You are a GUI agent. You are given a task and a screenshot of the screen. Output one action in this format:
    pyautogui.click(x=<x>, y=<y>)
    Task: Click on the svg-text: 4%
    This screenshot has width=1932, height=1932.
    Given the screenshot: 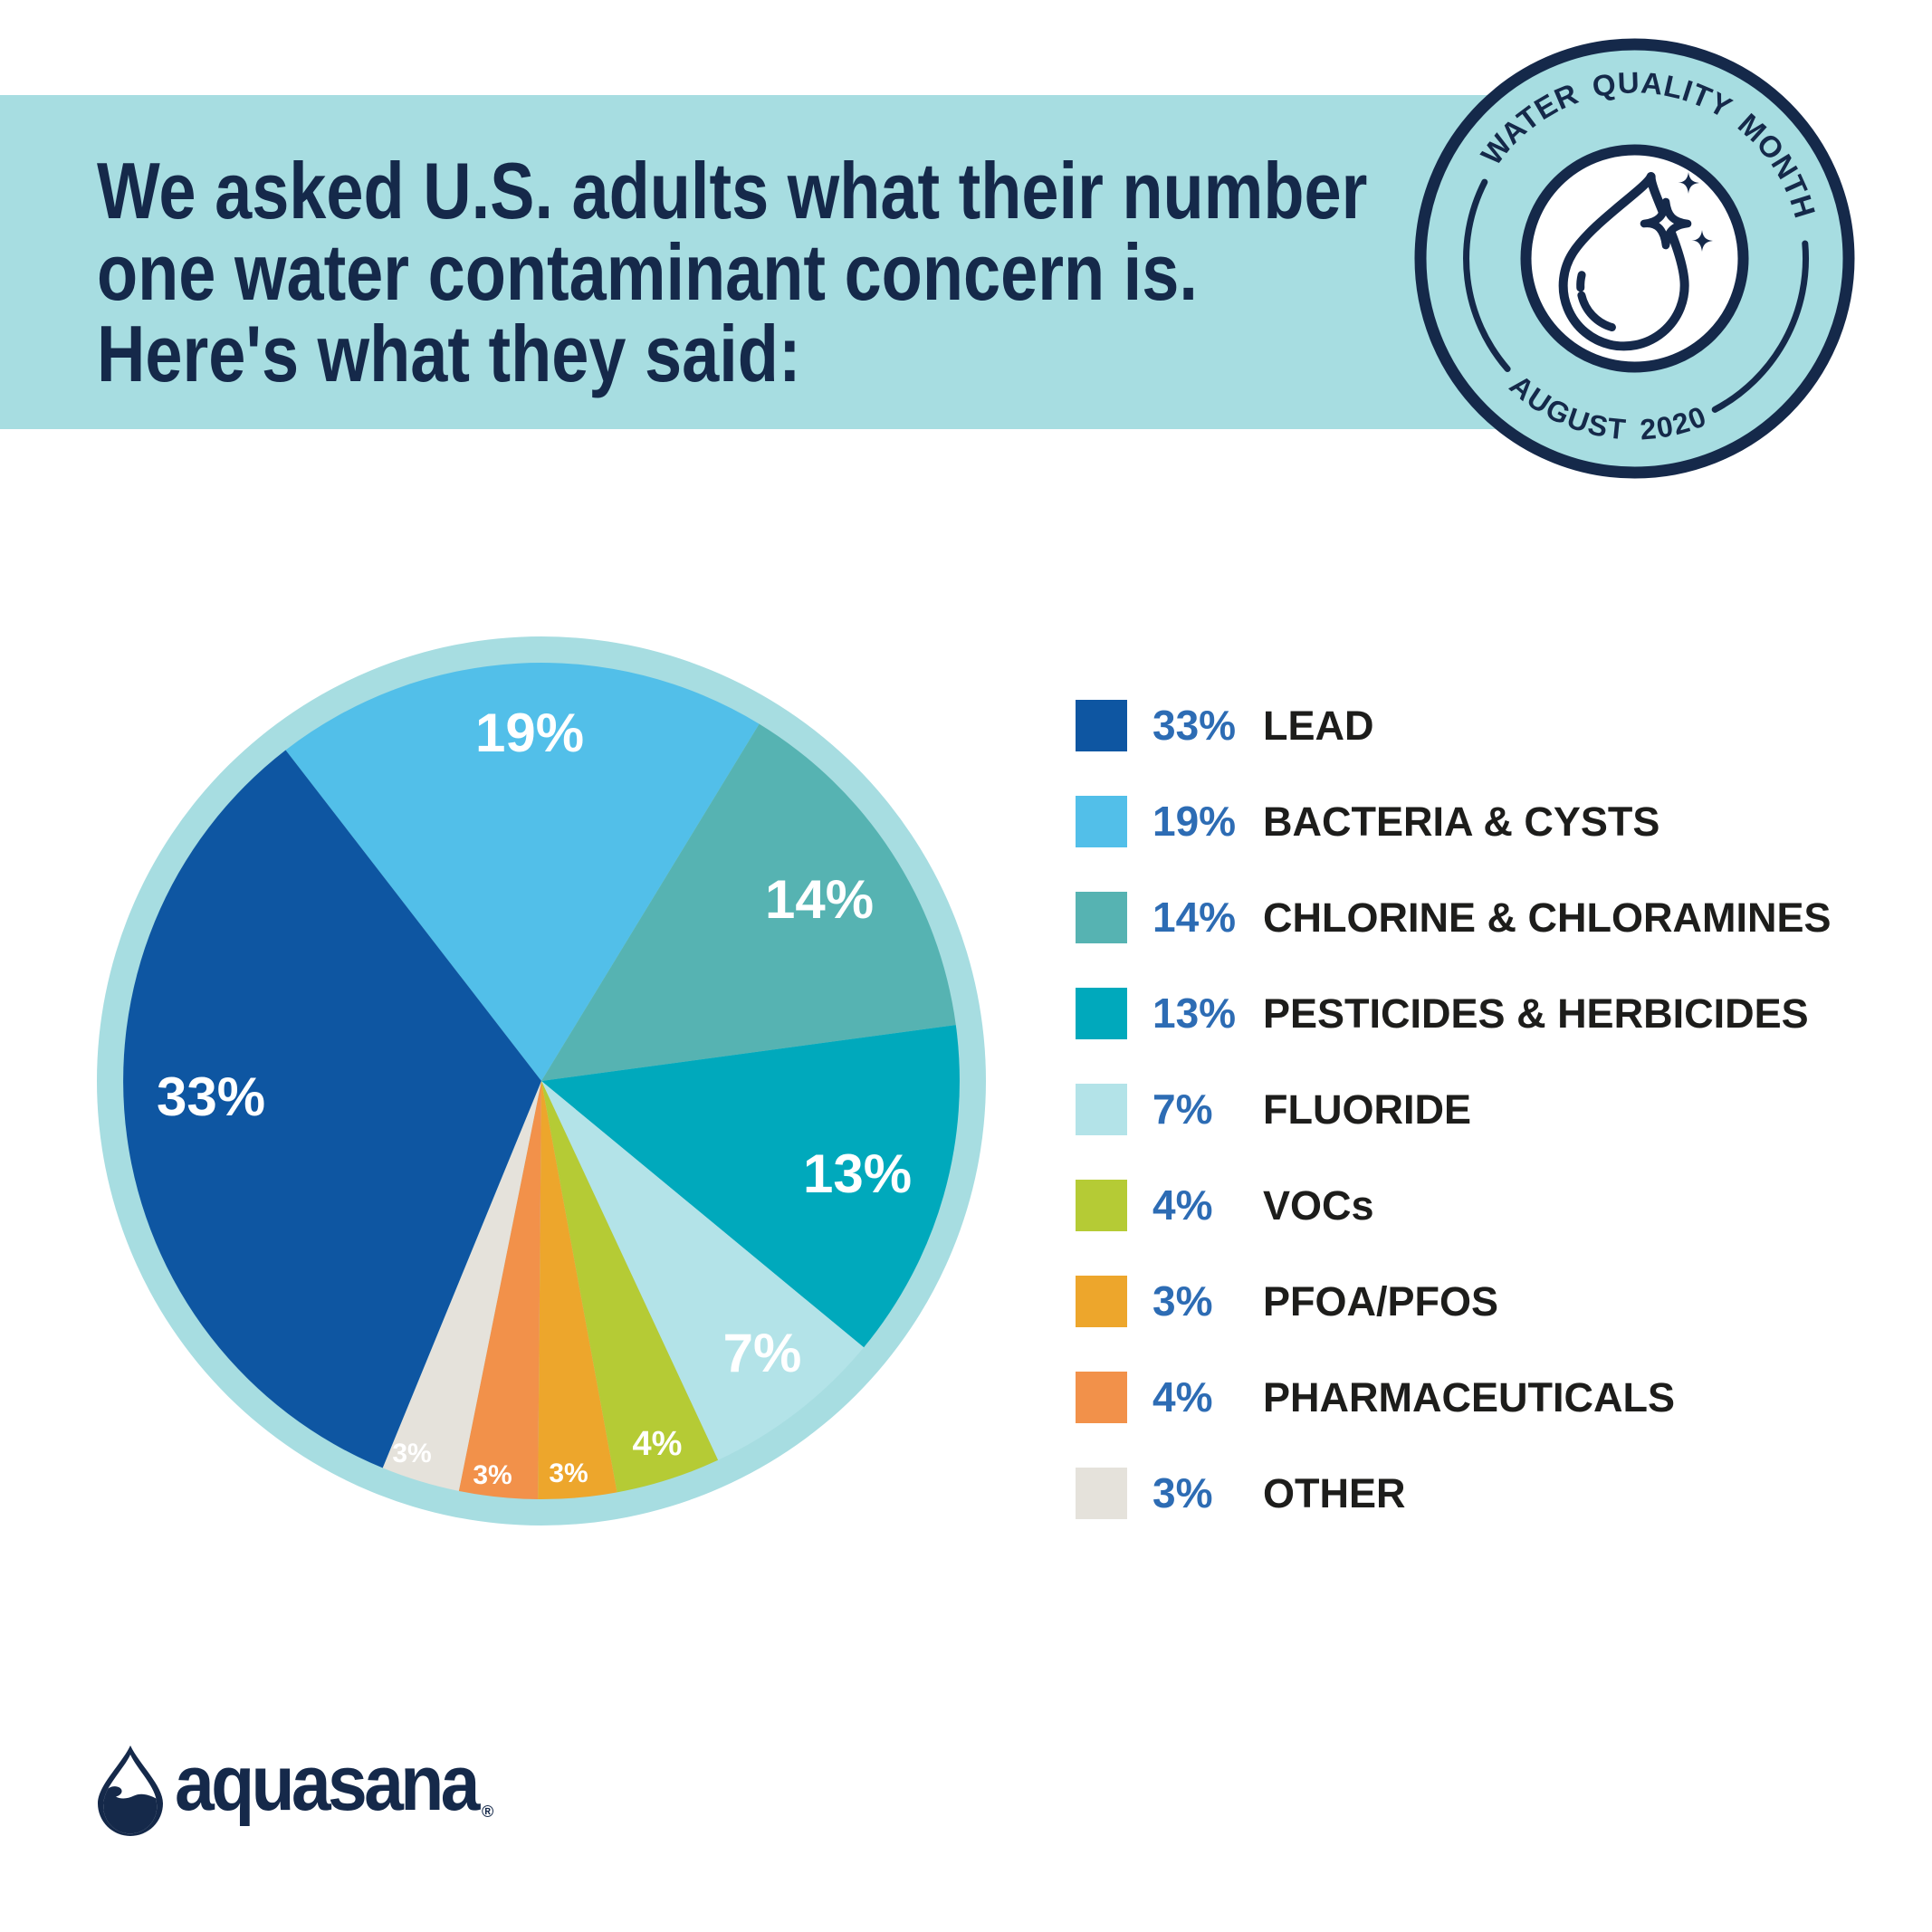 What is the action you would take?
    pyautogui.click(x=658, y=1444)
    